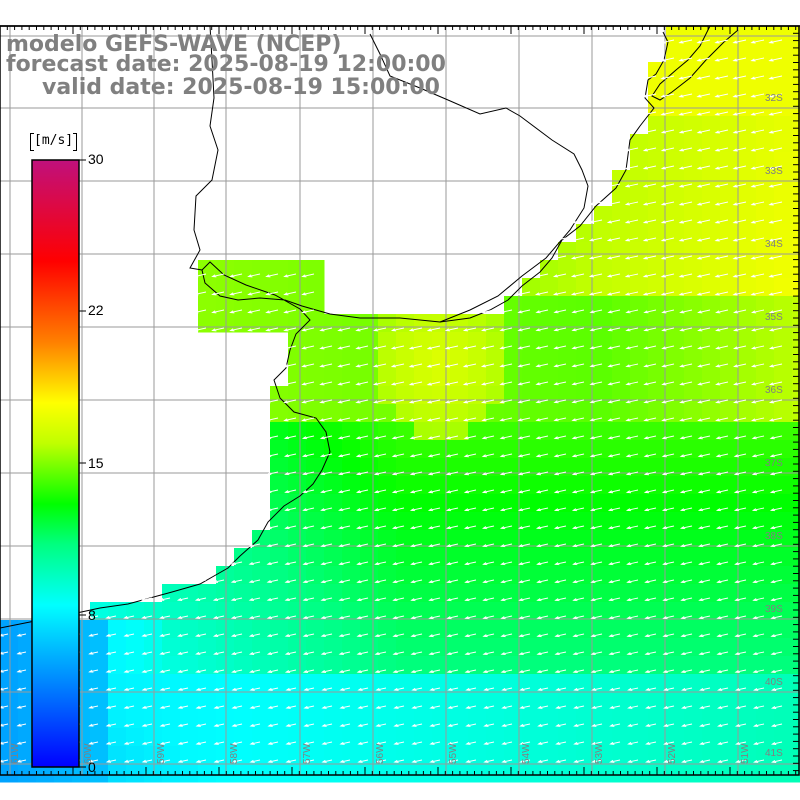 This screenshot has height=800, width=800. I want to click on colorbar-tick: 30, so click(96, 159).